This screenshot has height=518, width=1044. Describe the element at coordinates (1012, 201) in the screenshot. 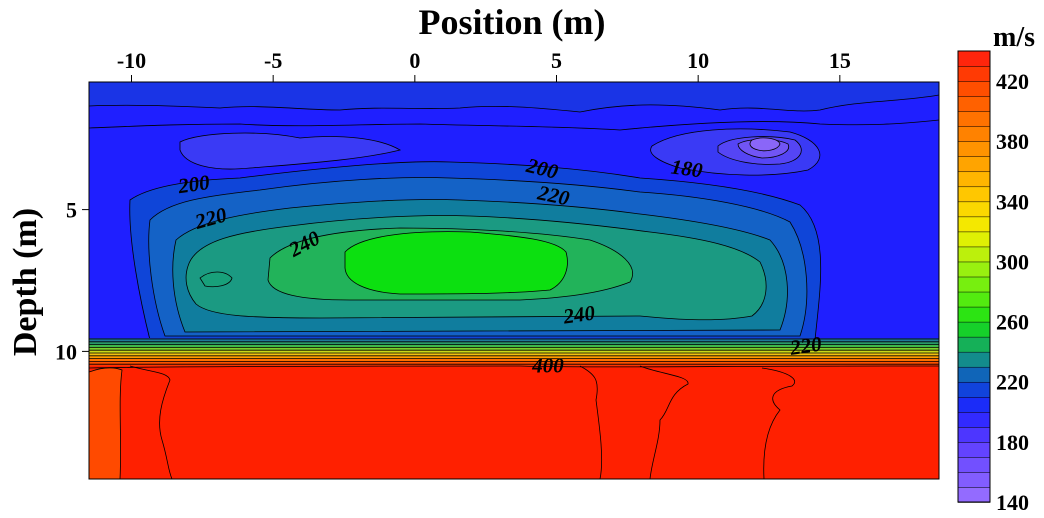

I see `colorbar-tick-label: 340` at that location.